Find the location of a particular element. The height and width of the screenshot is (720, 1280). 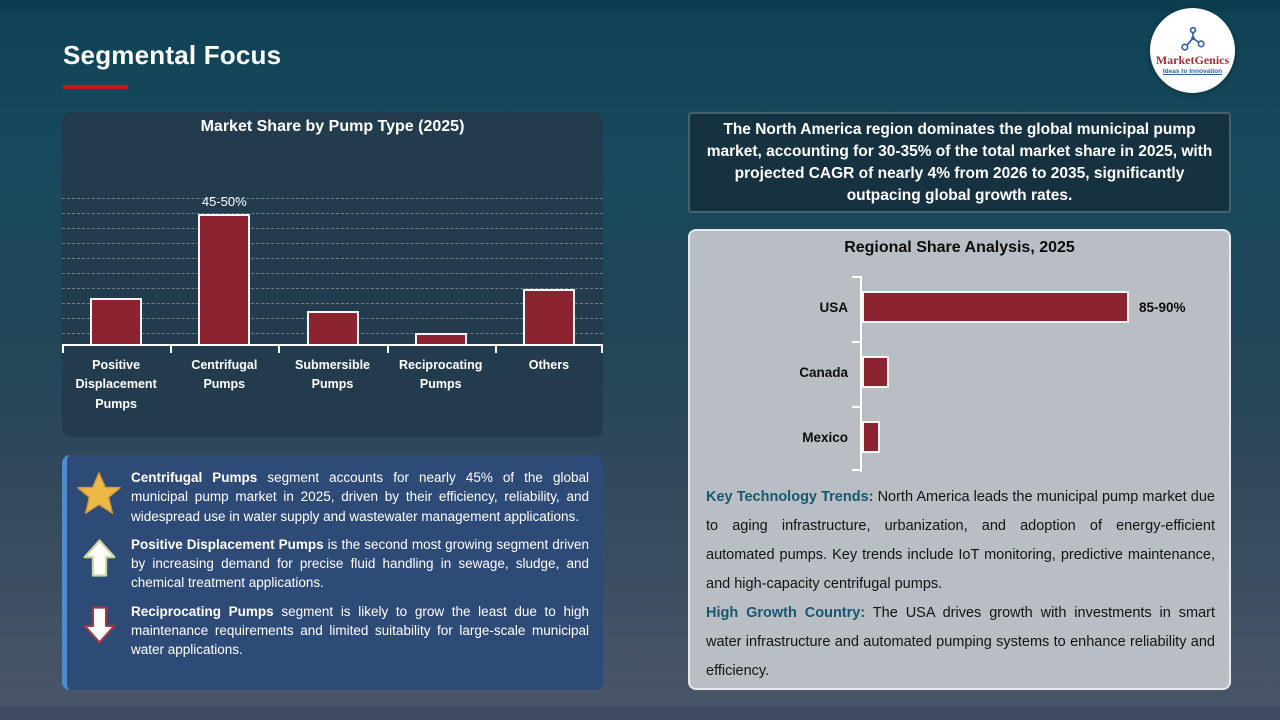

brand-name: MarketGenics is located at coordinates (1192, 60).